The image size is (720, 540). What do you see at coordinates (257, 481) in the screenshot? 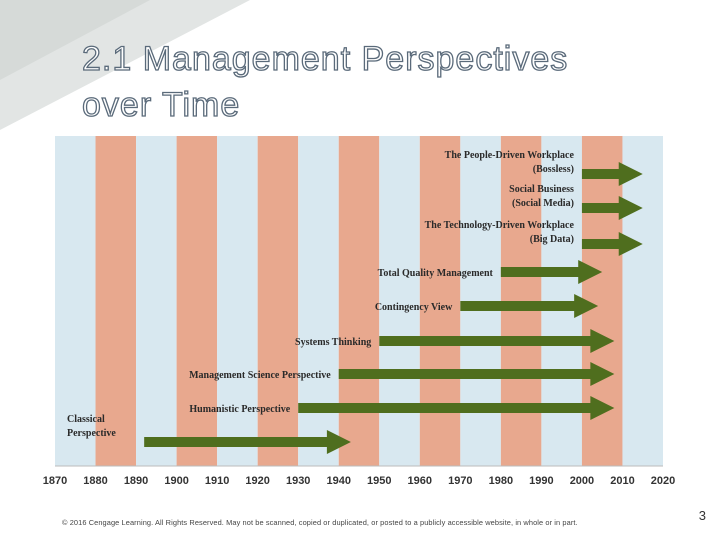
I see `tick-label-1920: 1920` at bounding box center [257, 481].